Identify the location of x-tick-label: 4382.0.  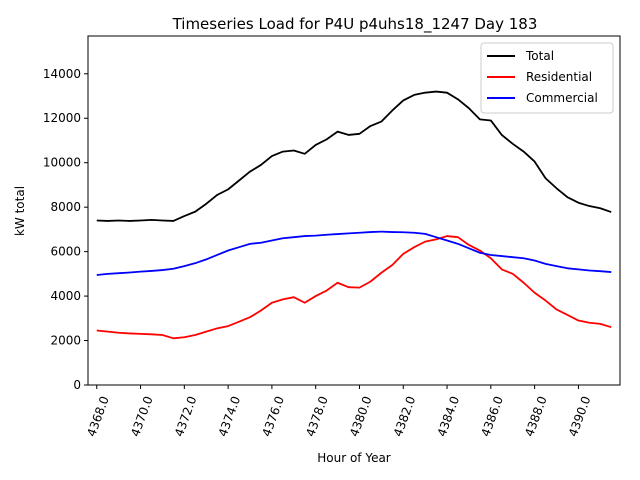
(405, 416).